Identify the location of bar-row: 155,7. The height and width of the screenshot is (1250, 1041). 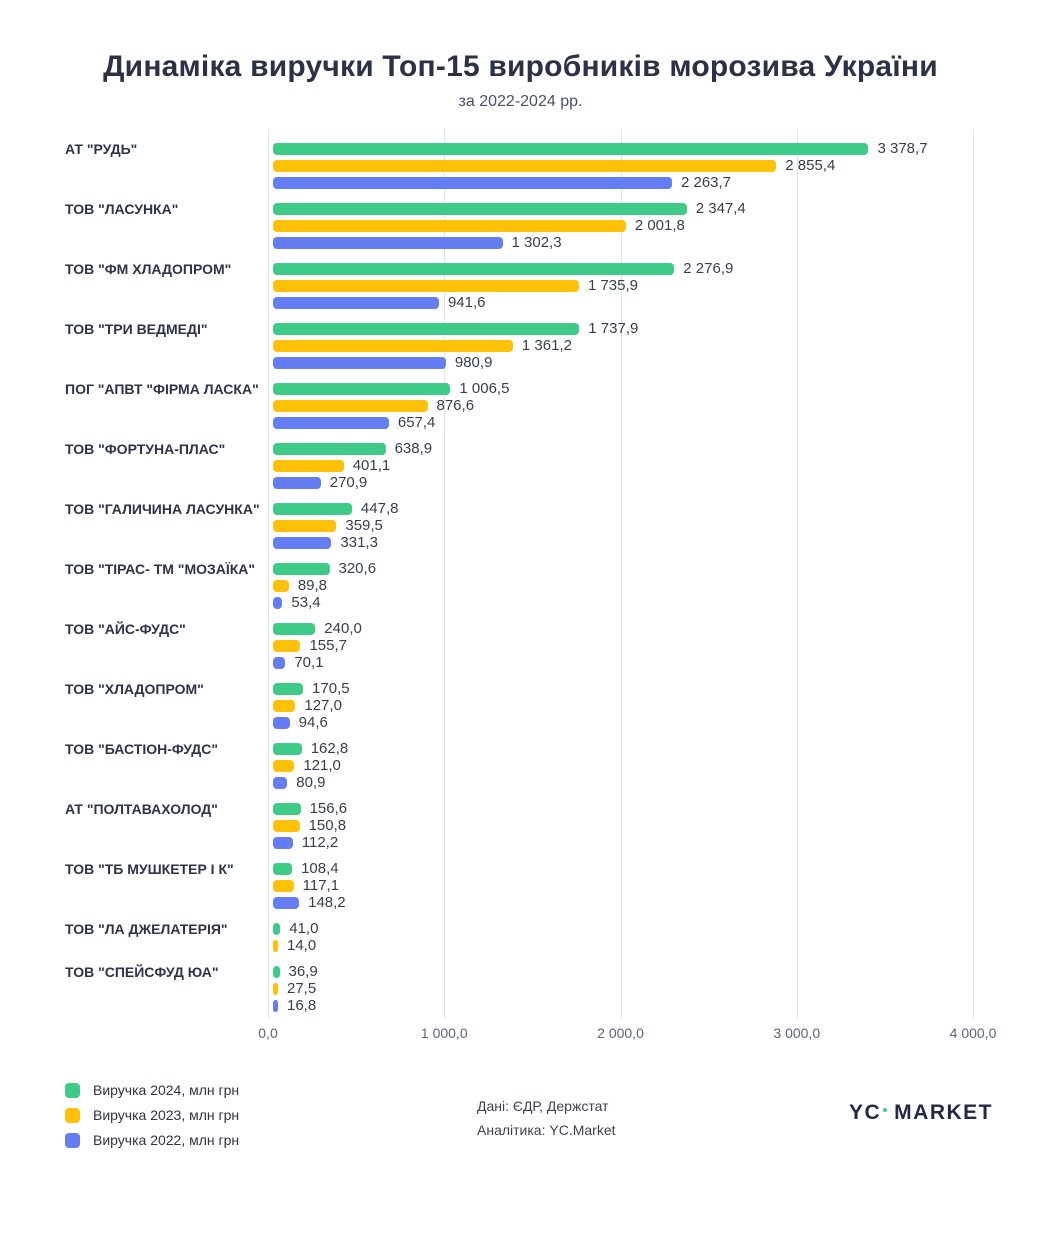
(317, 645).